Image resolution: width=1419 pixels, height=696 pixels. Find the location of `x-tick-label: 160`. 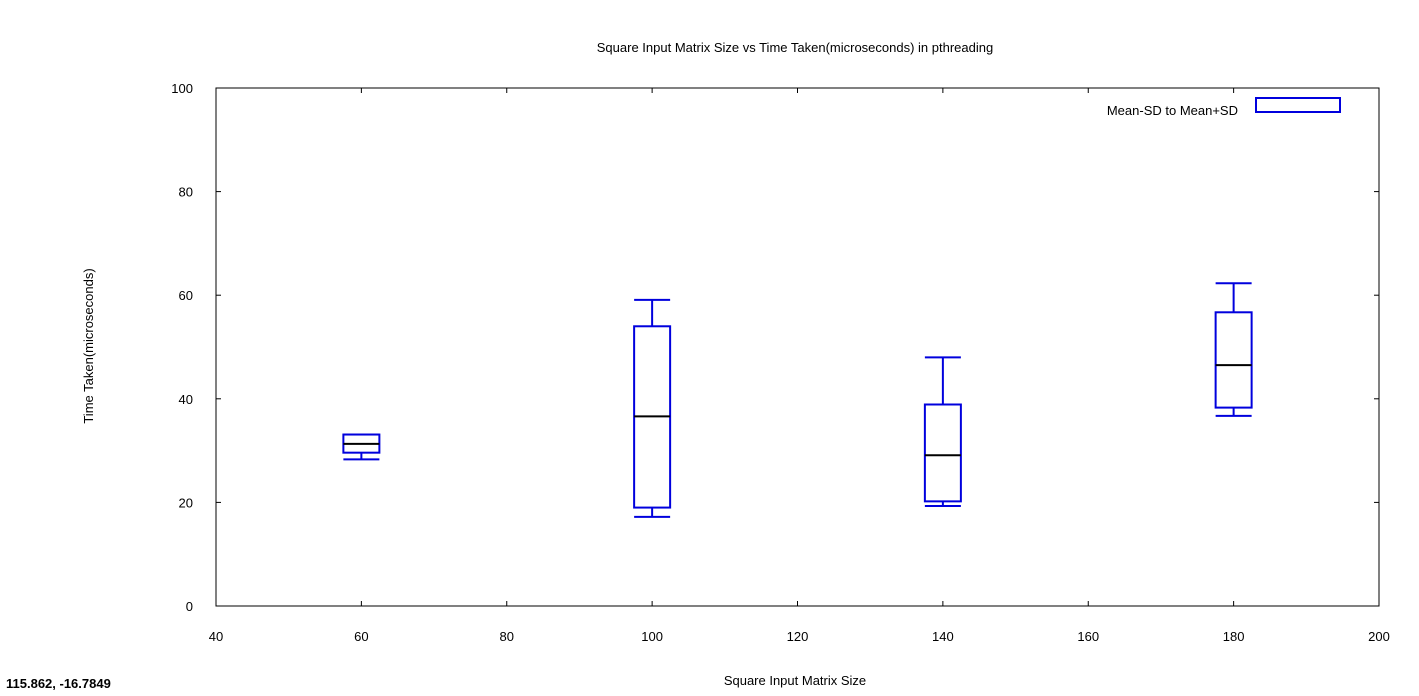

x-tick-label: 160 is located at coordinates (1088, 636).